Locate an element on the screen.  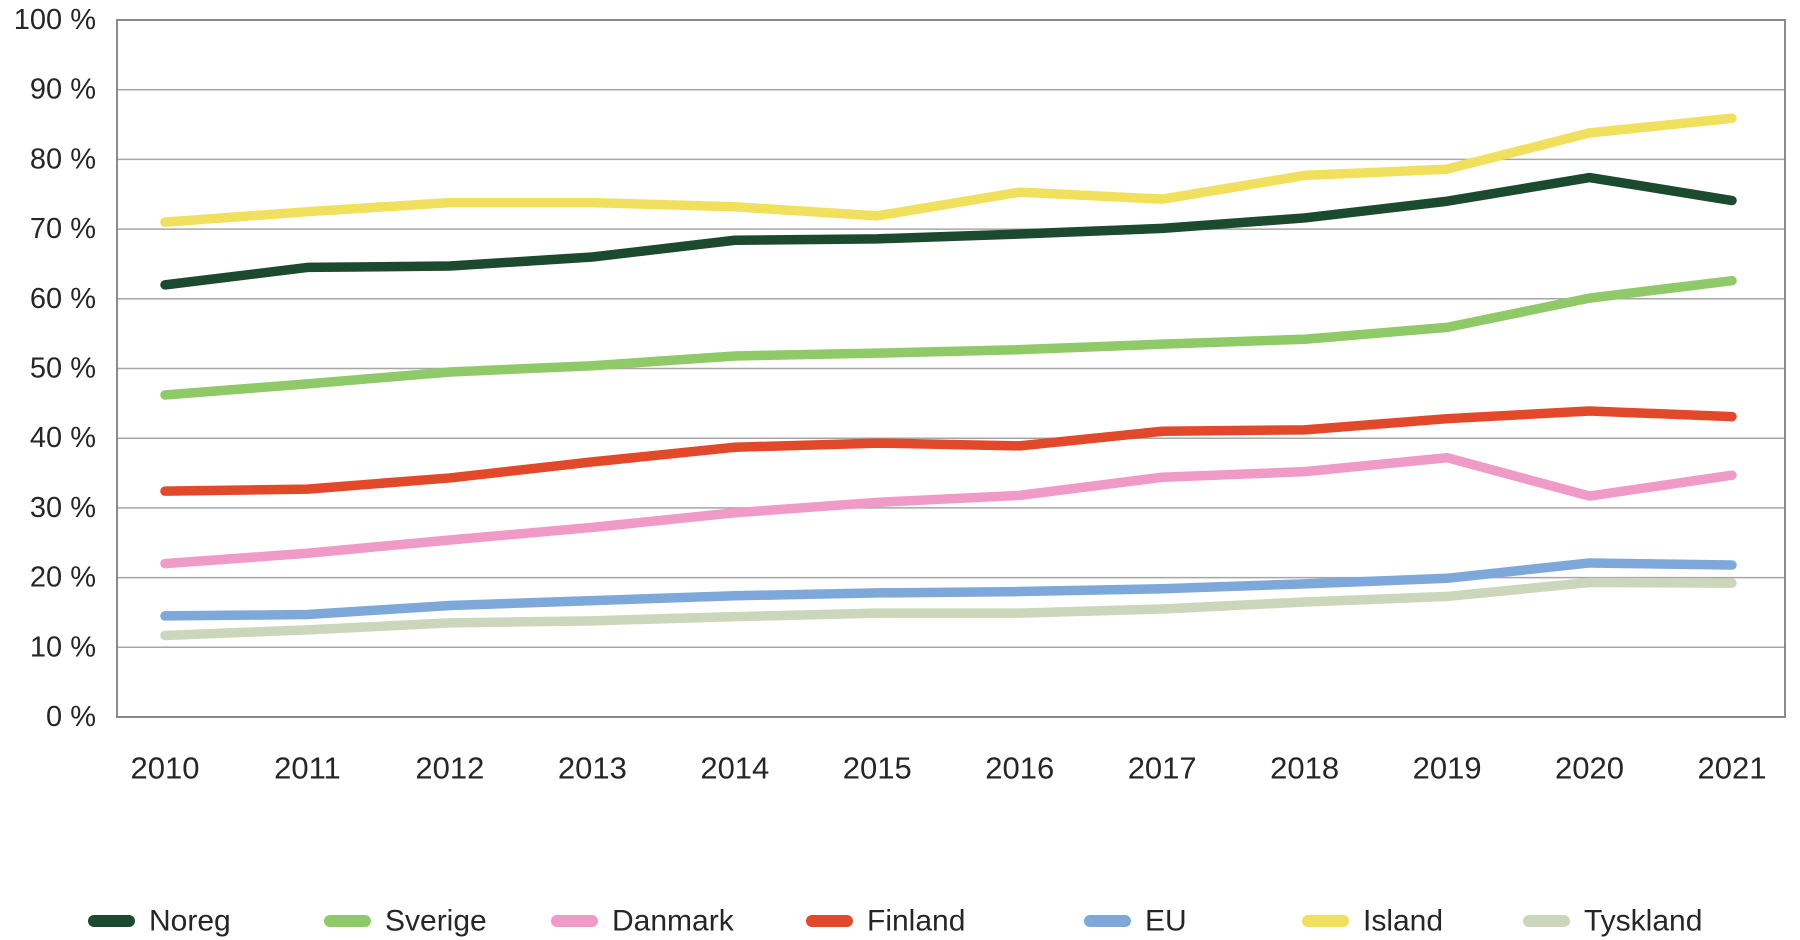
legend-item-danmark: Danmark is located at coordinates (643, 921).